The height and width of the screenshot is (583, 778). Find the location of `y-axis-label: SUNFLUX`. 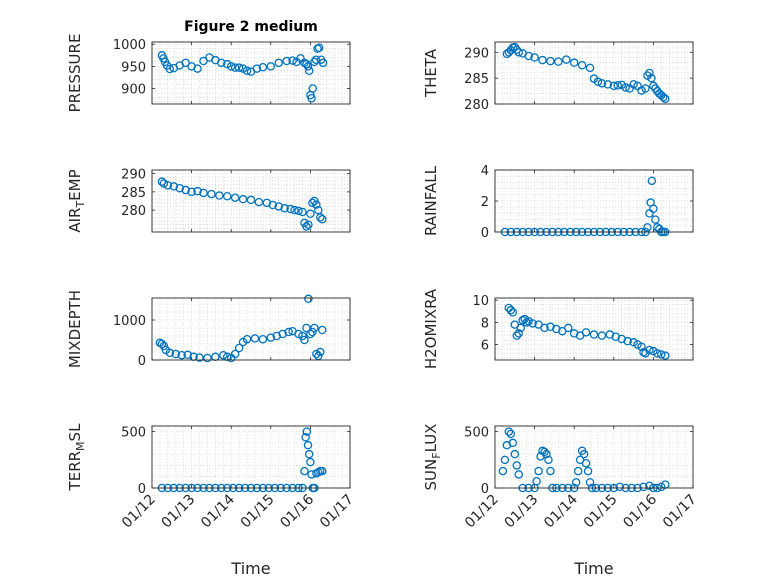

y-axis-label: SUNFLUX is located at coordinates (432, 457).